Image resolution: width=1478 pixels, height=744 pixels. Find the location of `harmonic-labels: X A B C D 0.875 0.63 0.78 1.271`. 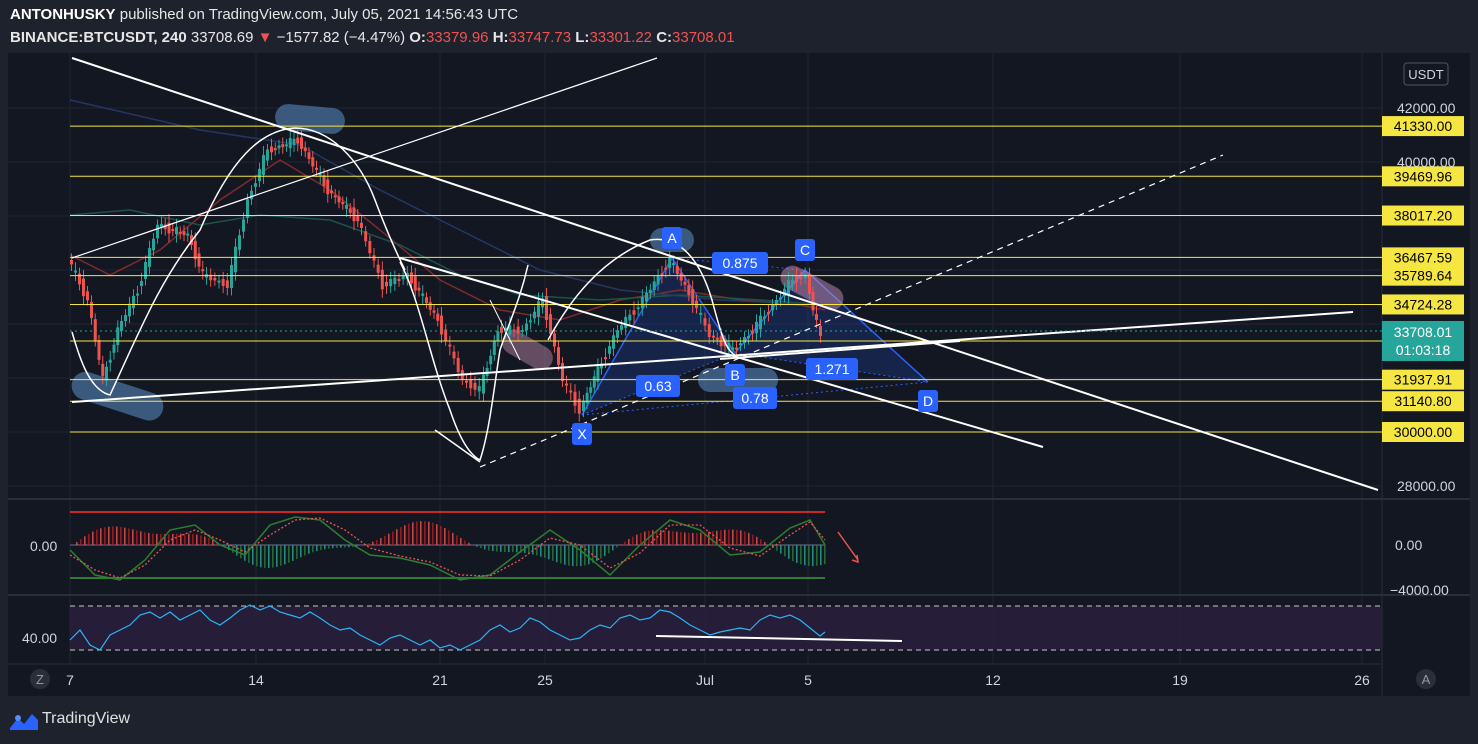

harmonic-labels: X A B C D 0.875 0.63 0.78 1.271 is located at coordinates (755, 336).